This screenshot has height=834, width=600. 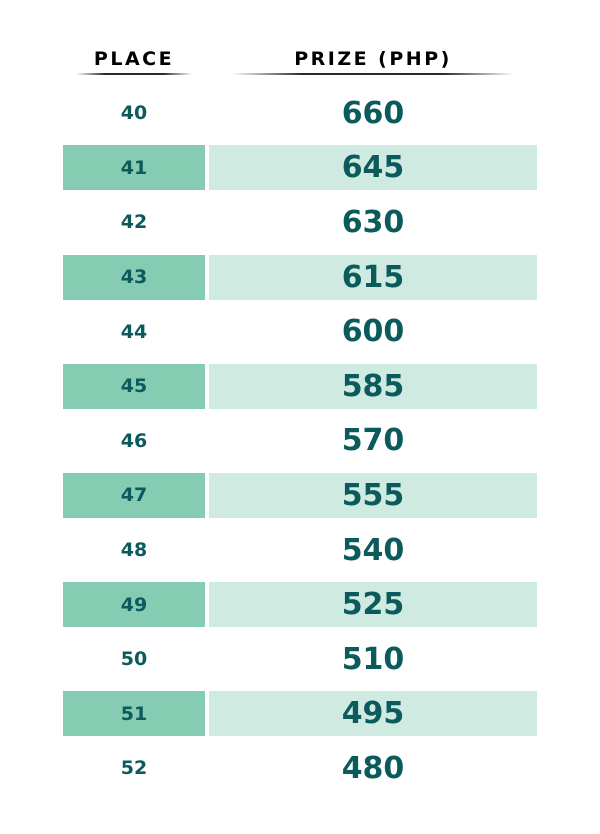 What do you see at coordinates (373, 605) in the screenshot?
I see `prize-cell: 525` at bounding box center [373, 605].